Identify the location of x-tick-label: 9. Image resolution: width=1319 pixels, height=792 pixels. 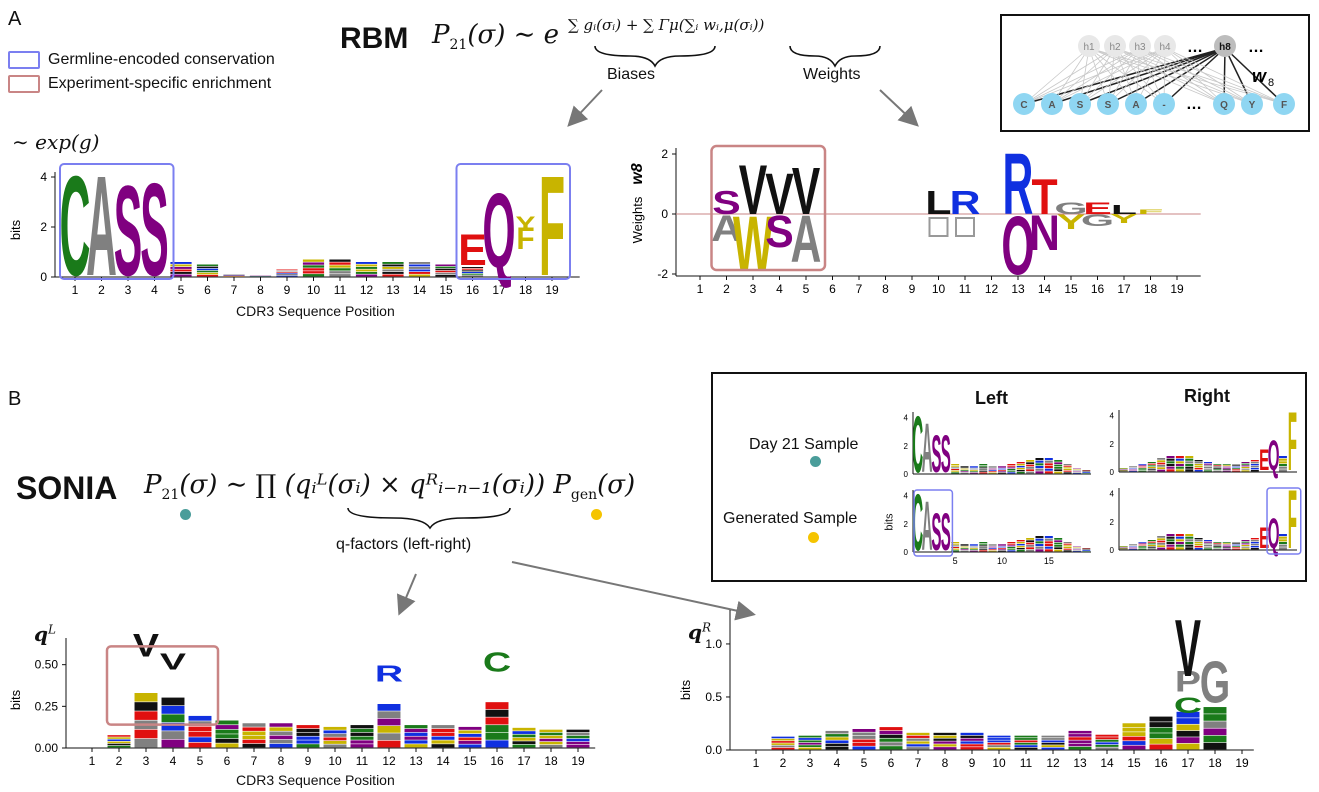
(287, 290).